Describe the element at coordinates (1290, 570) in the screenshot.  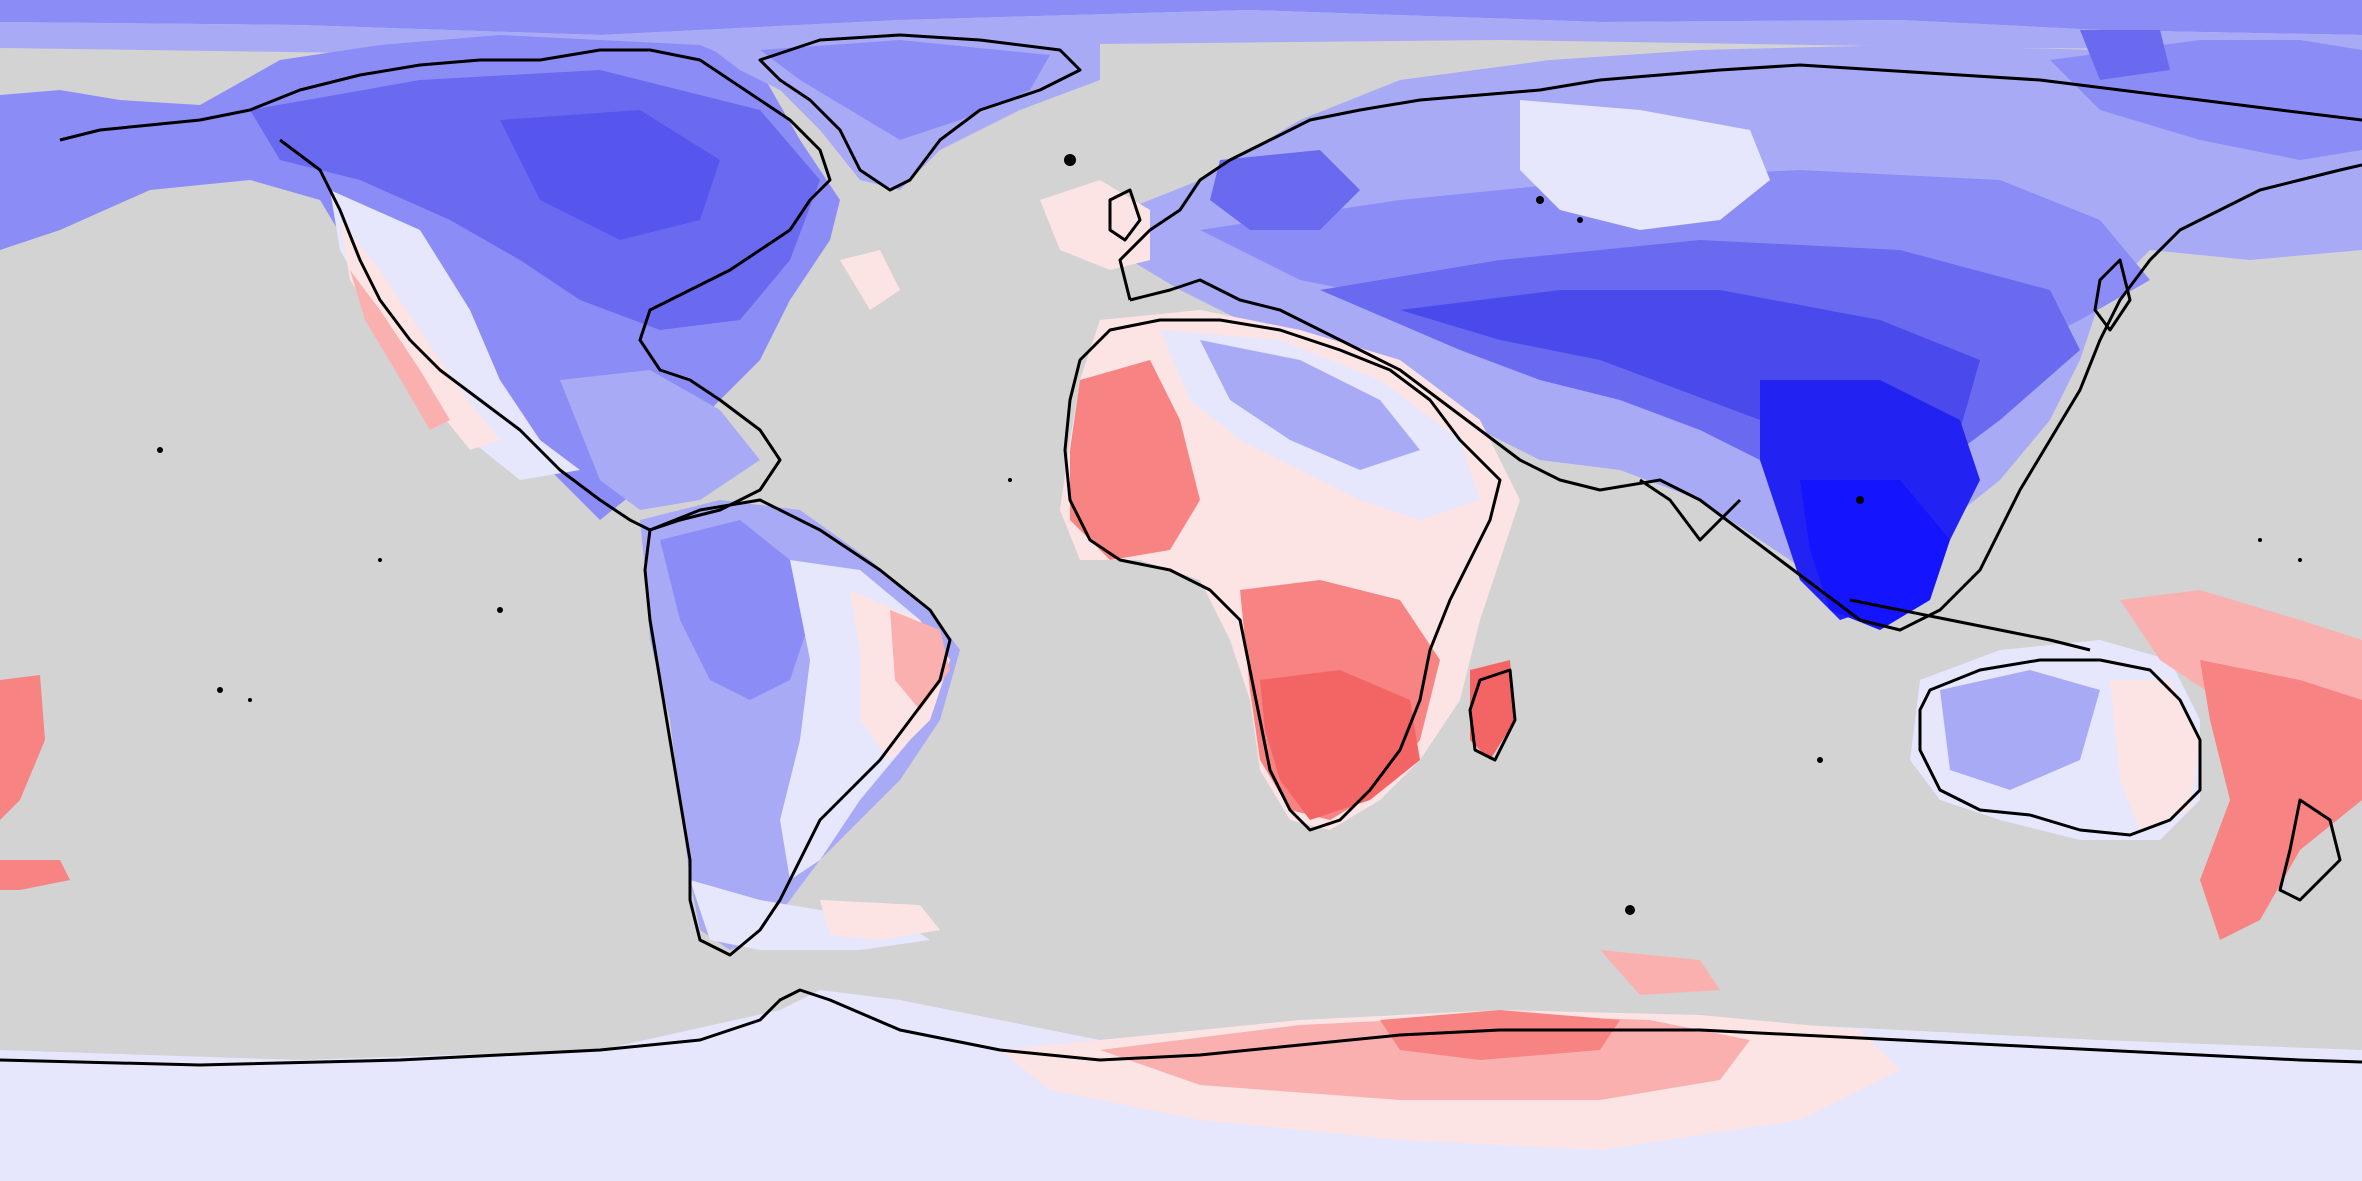
I see `africa-field` at that location.